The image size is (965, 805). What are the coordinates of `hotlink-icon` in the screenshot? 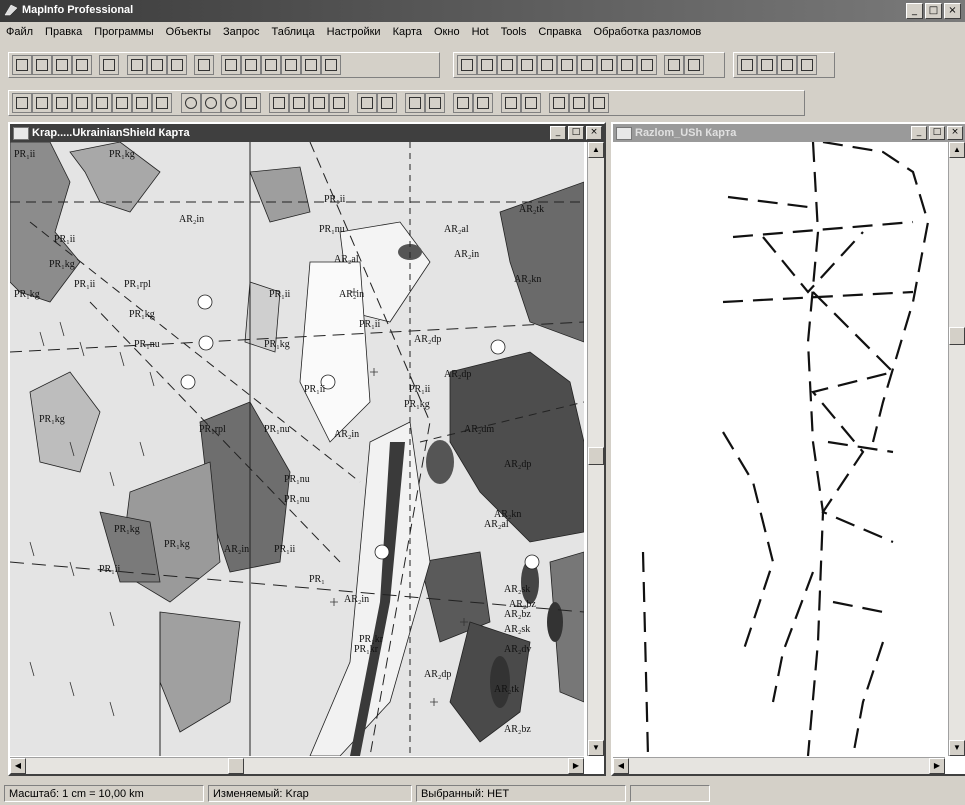 It's located at (299, 103).